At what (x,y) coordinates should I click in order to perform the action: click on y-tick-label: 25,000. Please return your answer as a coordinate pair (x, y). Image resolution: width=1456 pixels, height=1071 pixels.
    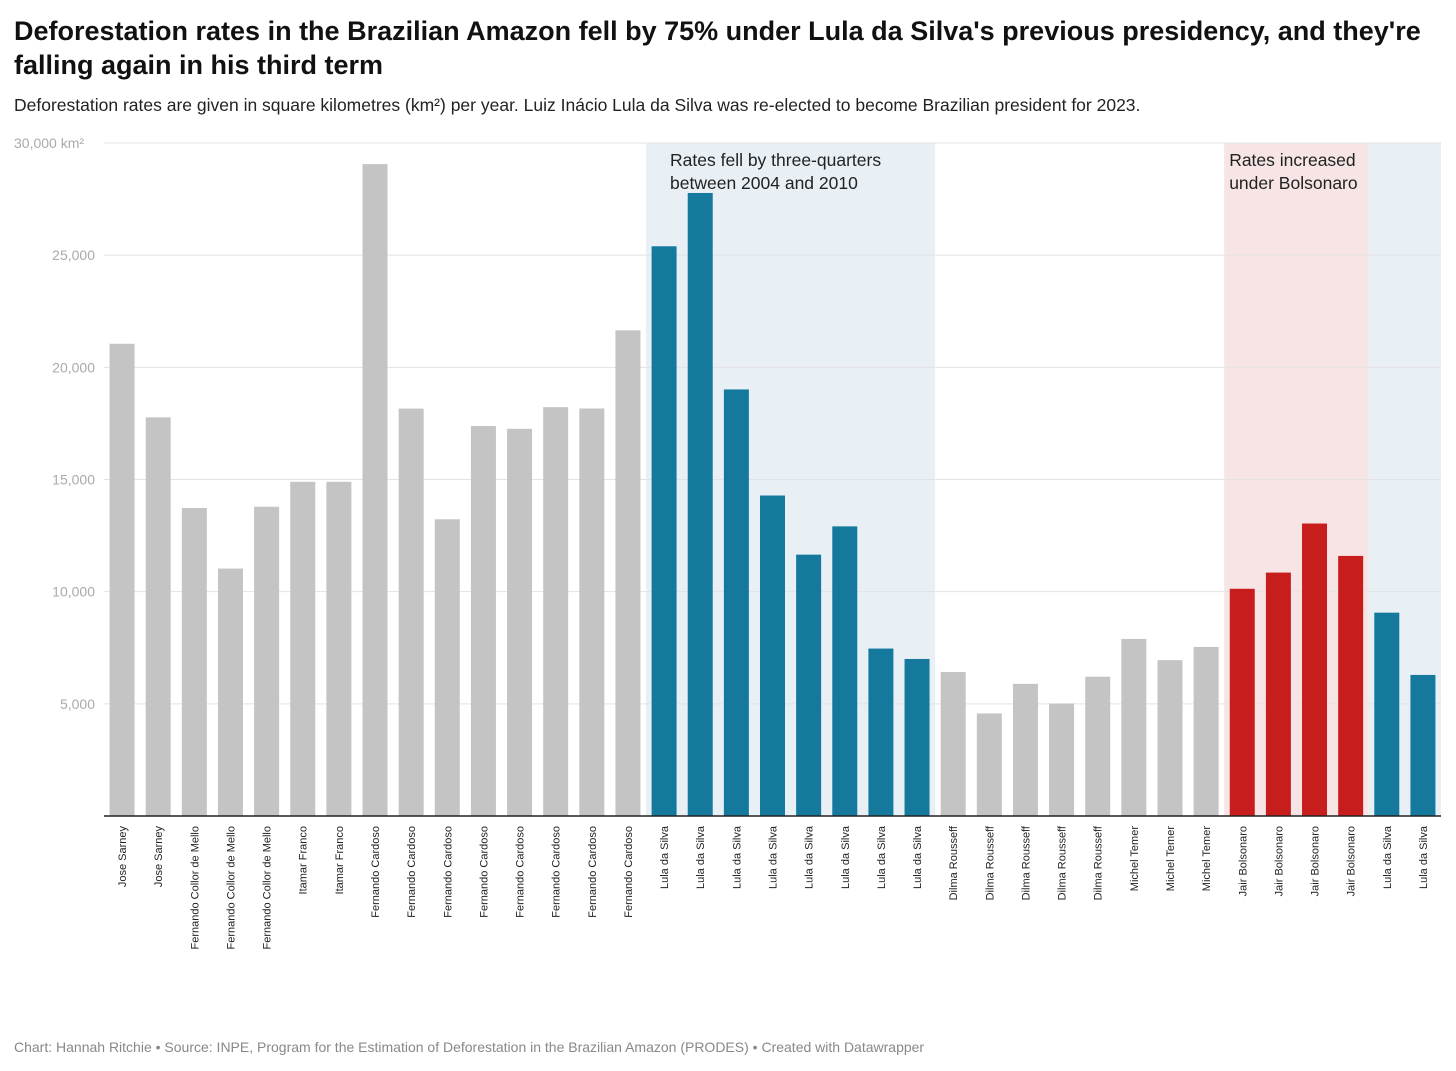
    Looking at the image, I should click on (73, 255).